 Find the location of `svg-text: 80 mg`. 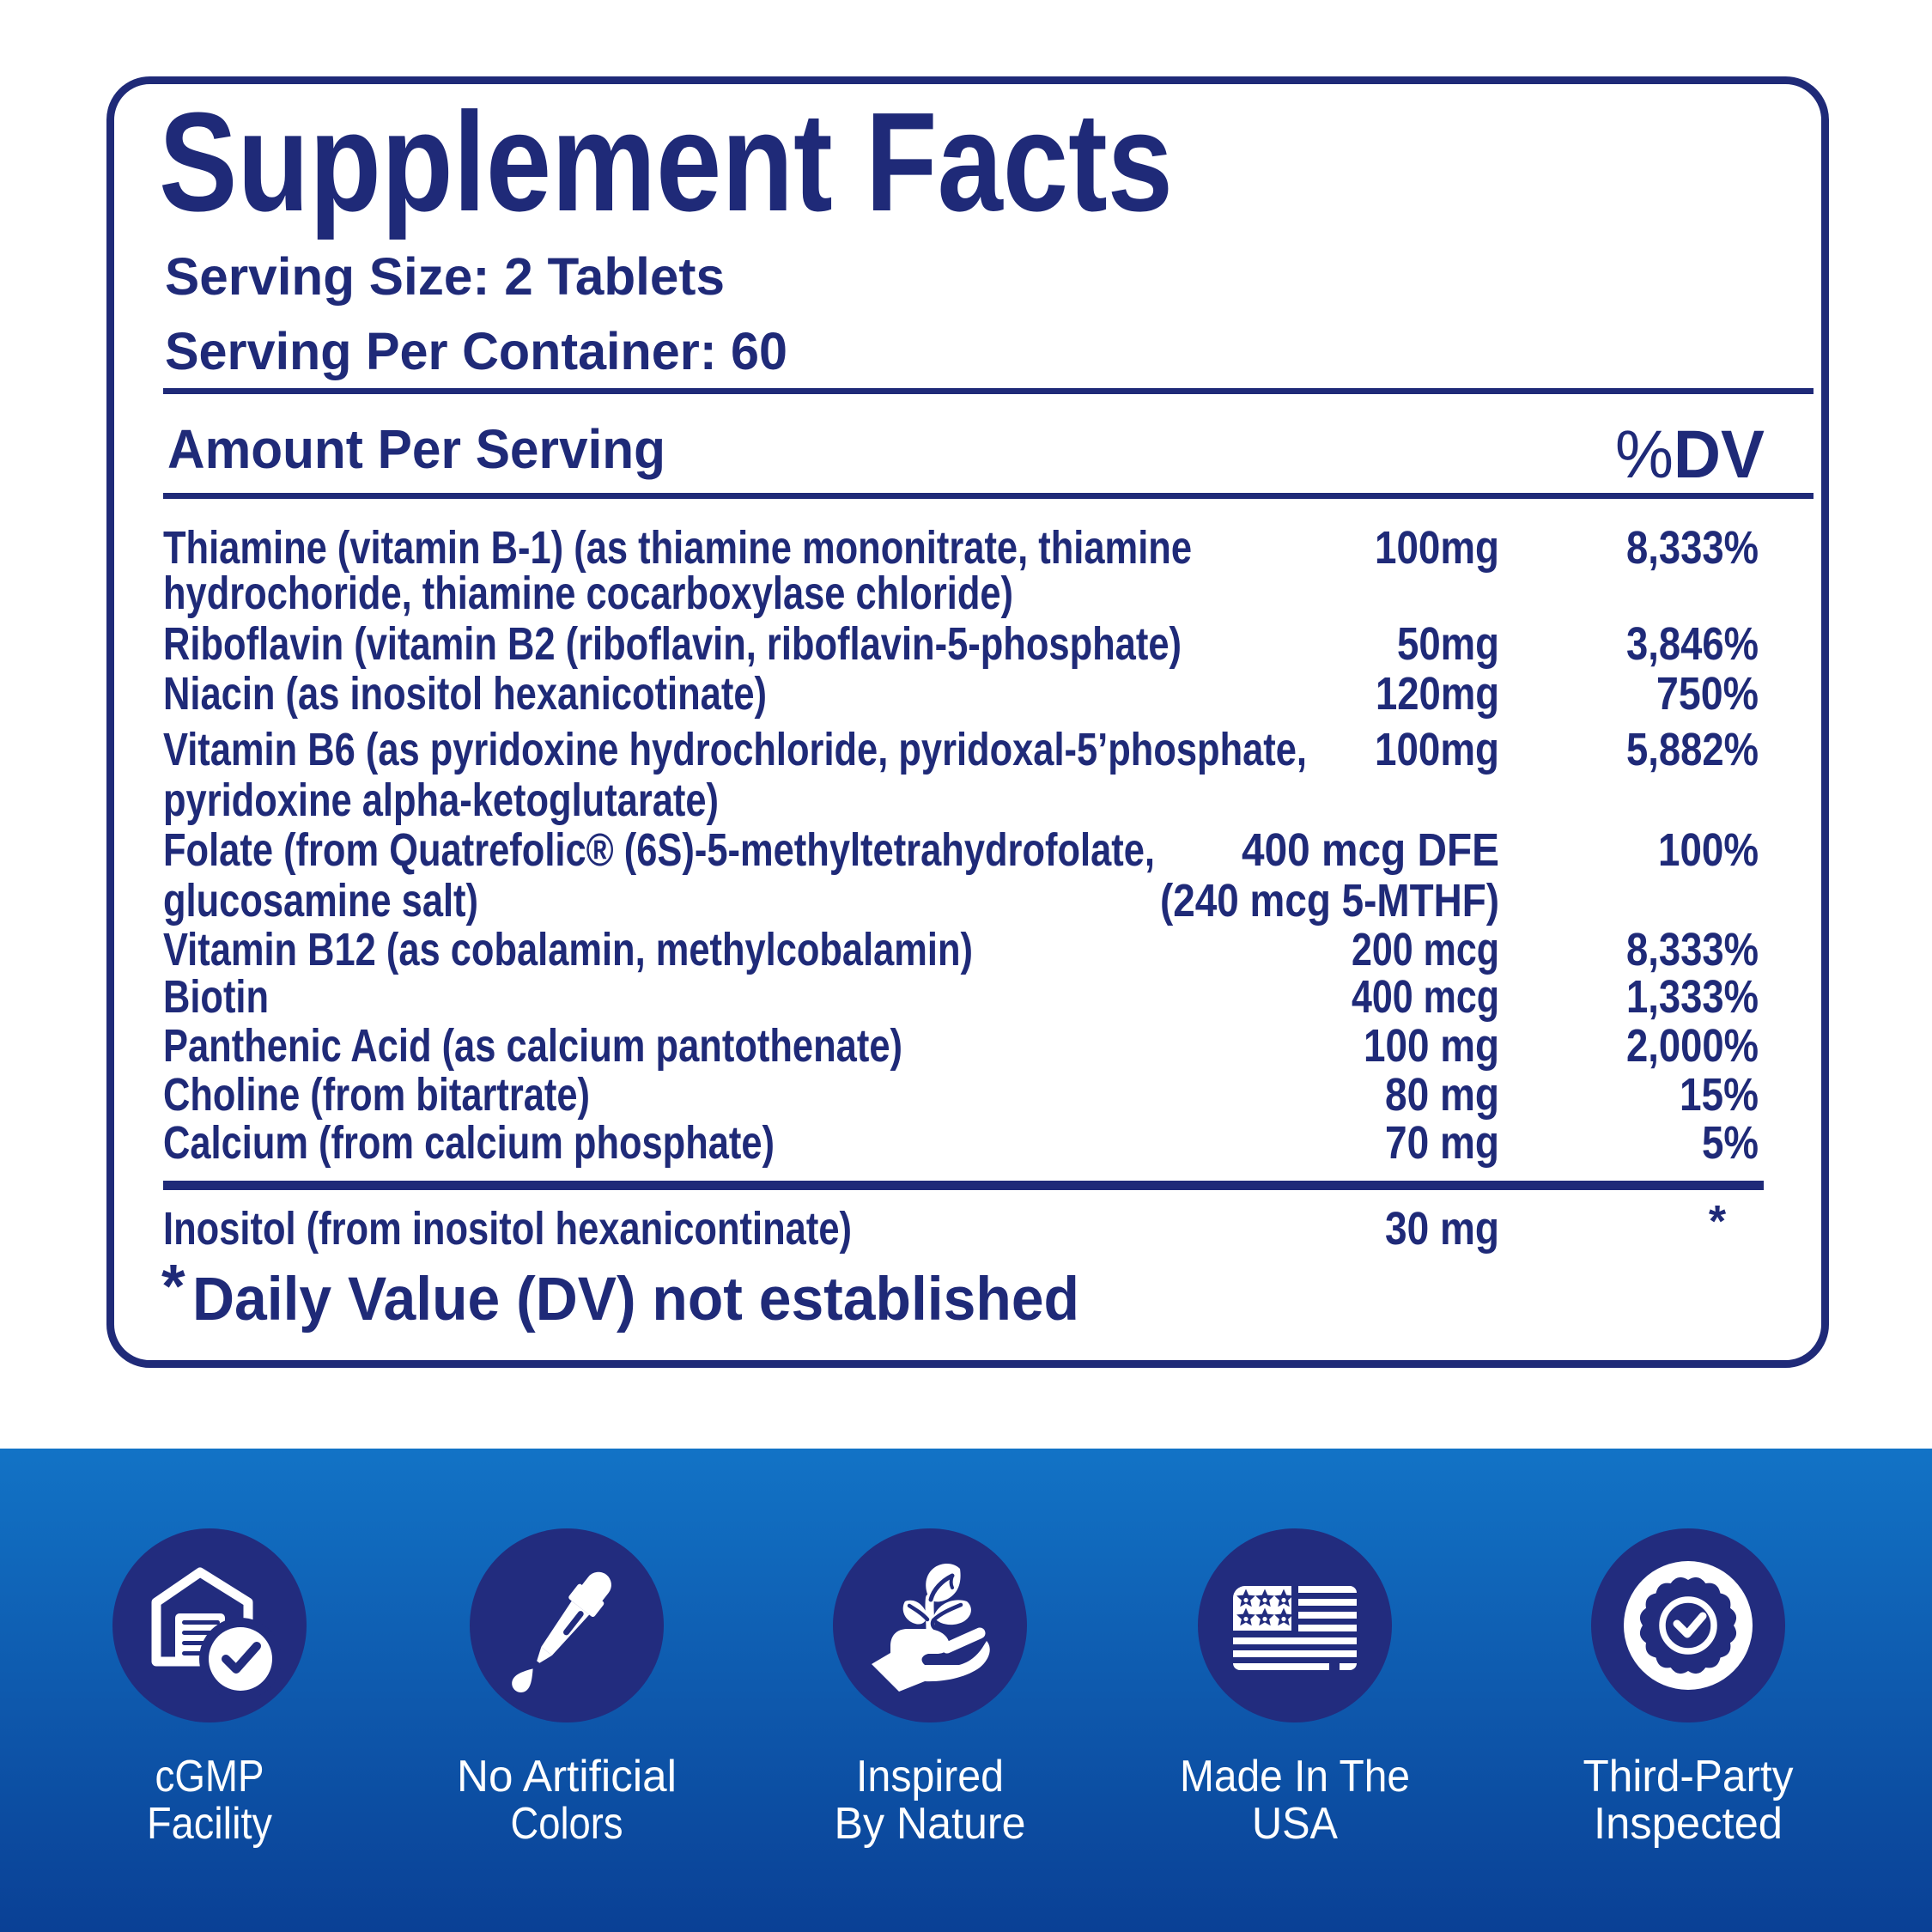

svg-text: 80 mg is located at coordinates (1442, 1095).